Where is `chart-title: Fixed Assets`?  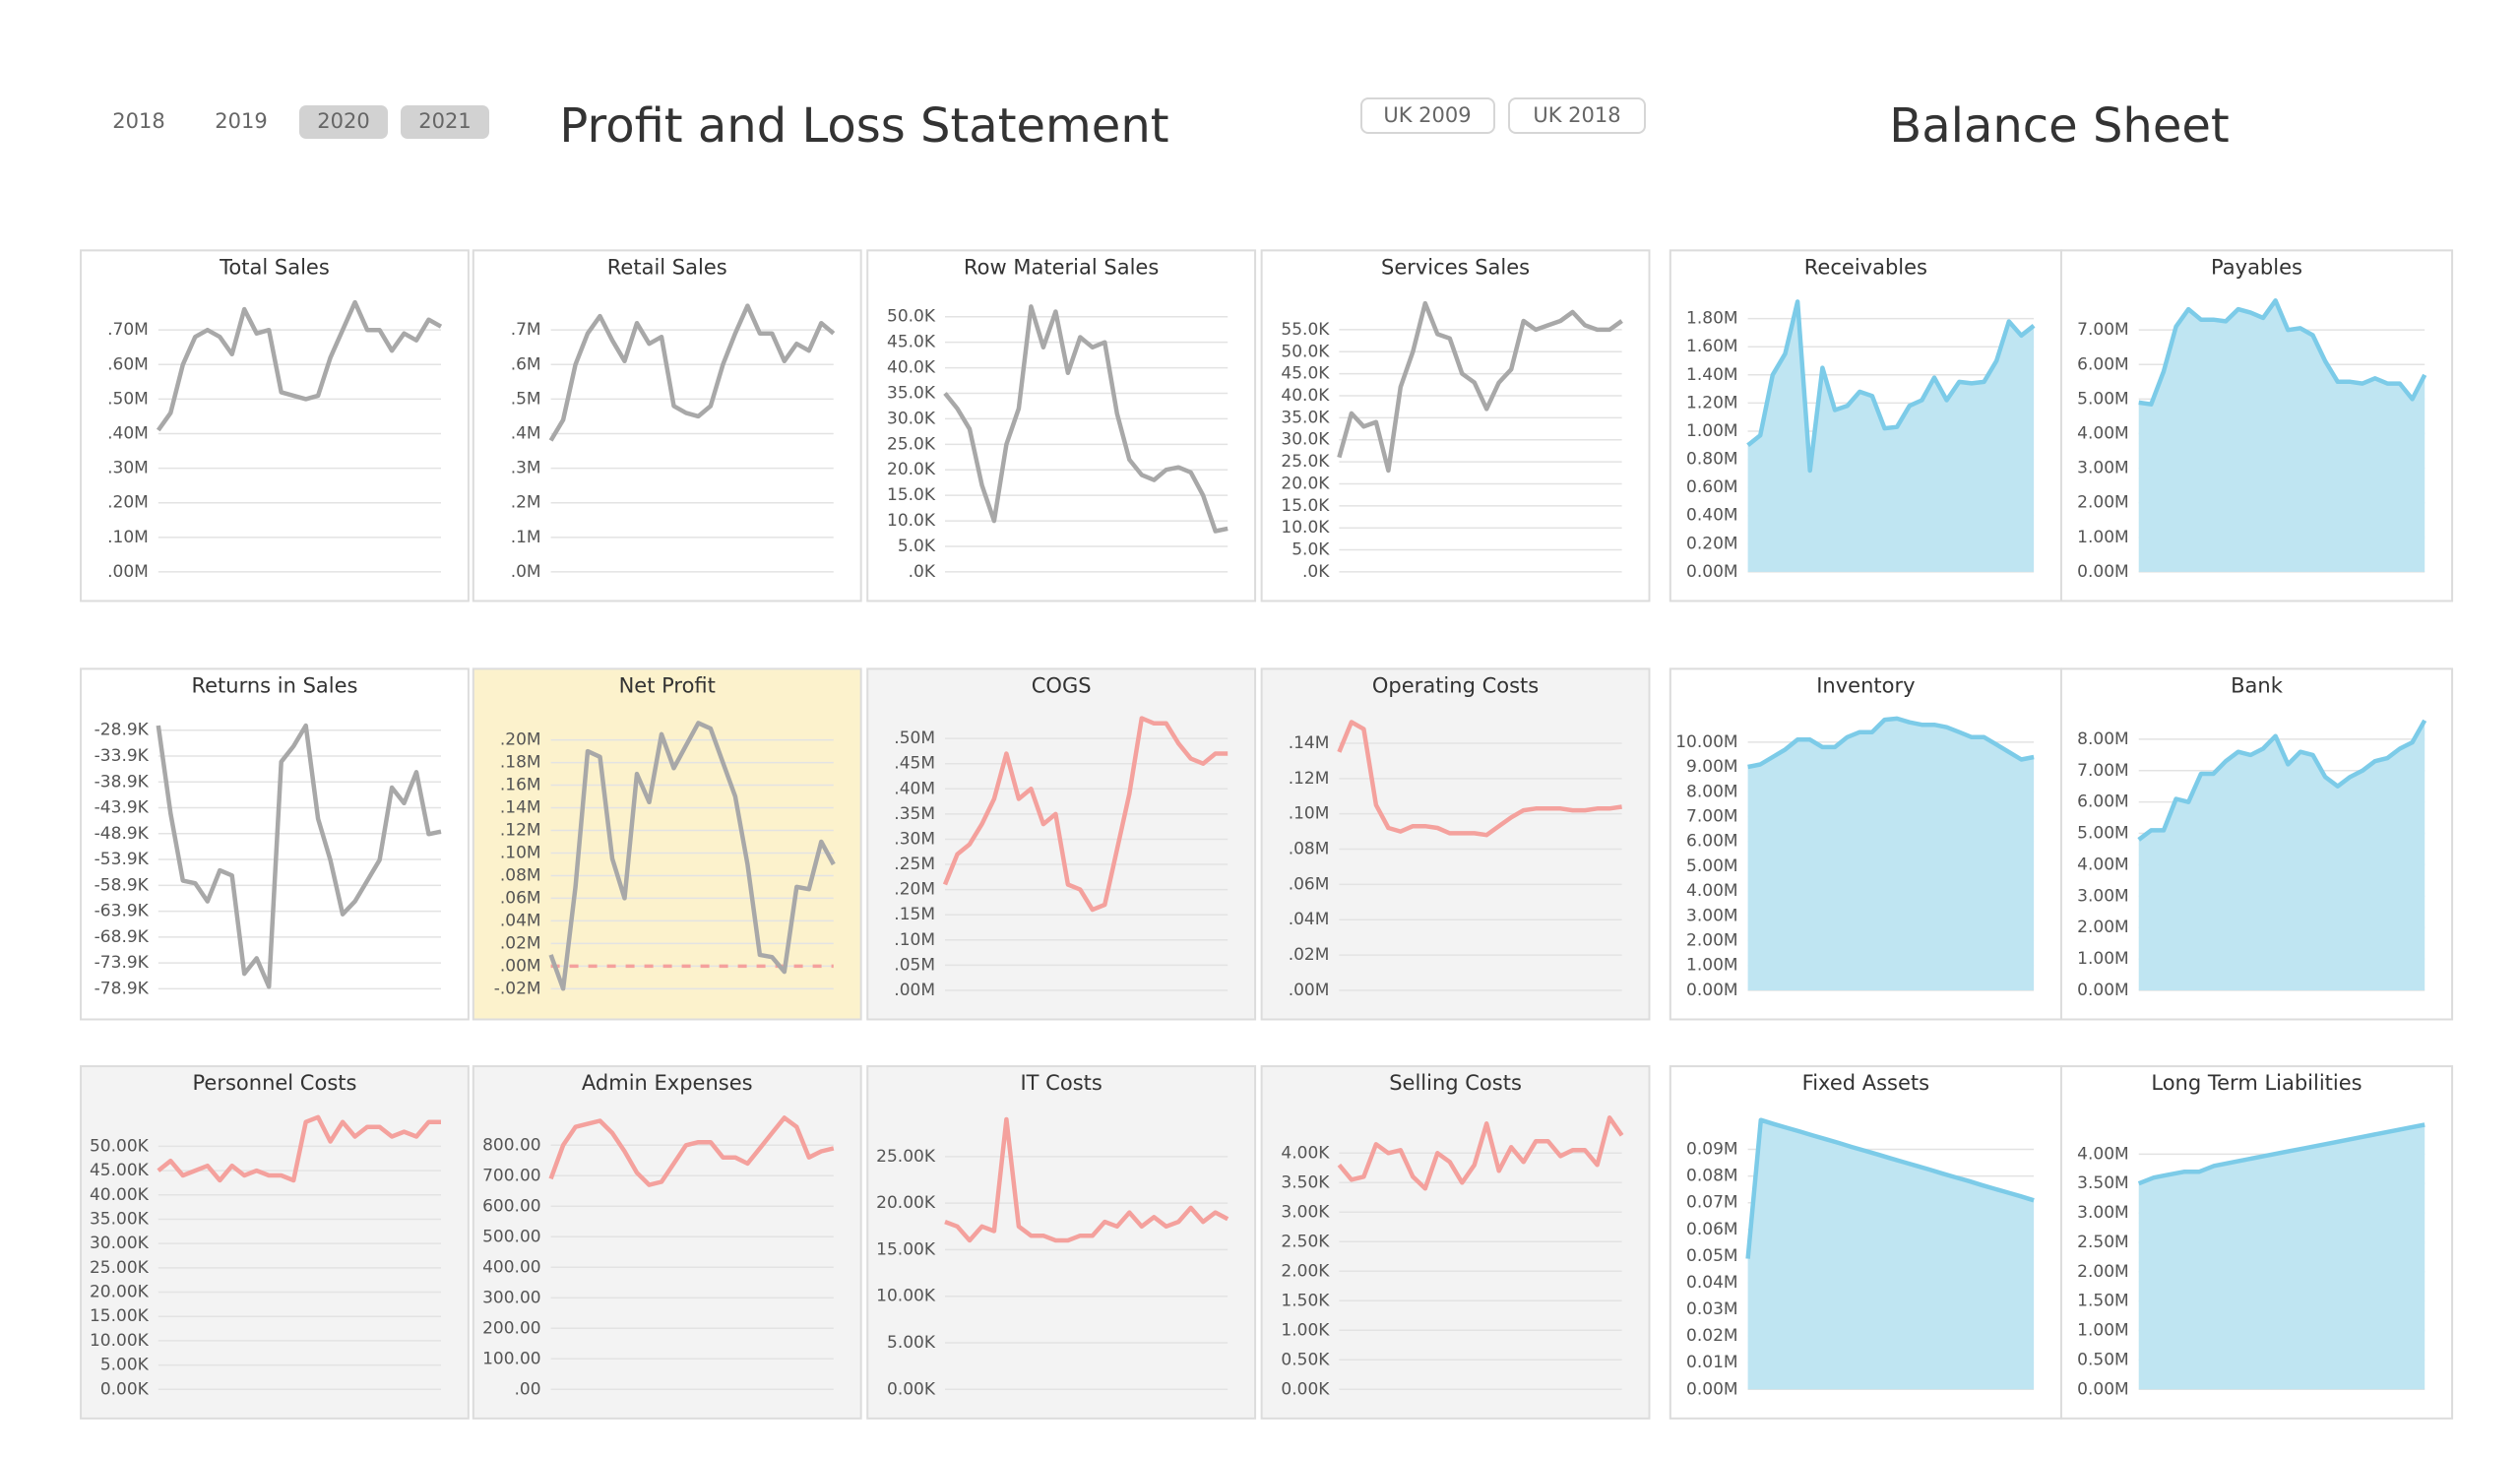
chart-title: Fixed Assets is located at coordinates (1865, 1083).